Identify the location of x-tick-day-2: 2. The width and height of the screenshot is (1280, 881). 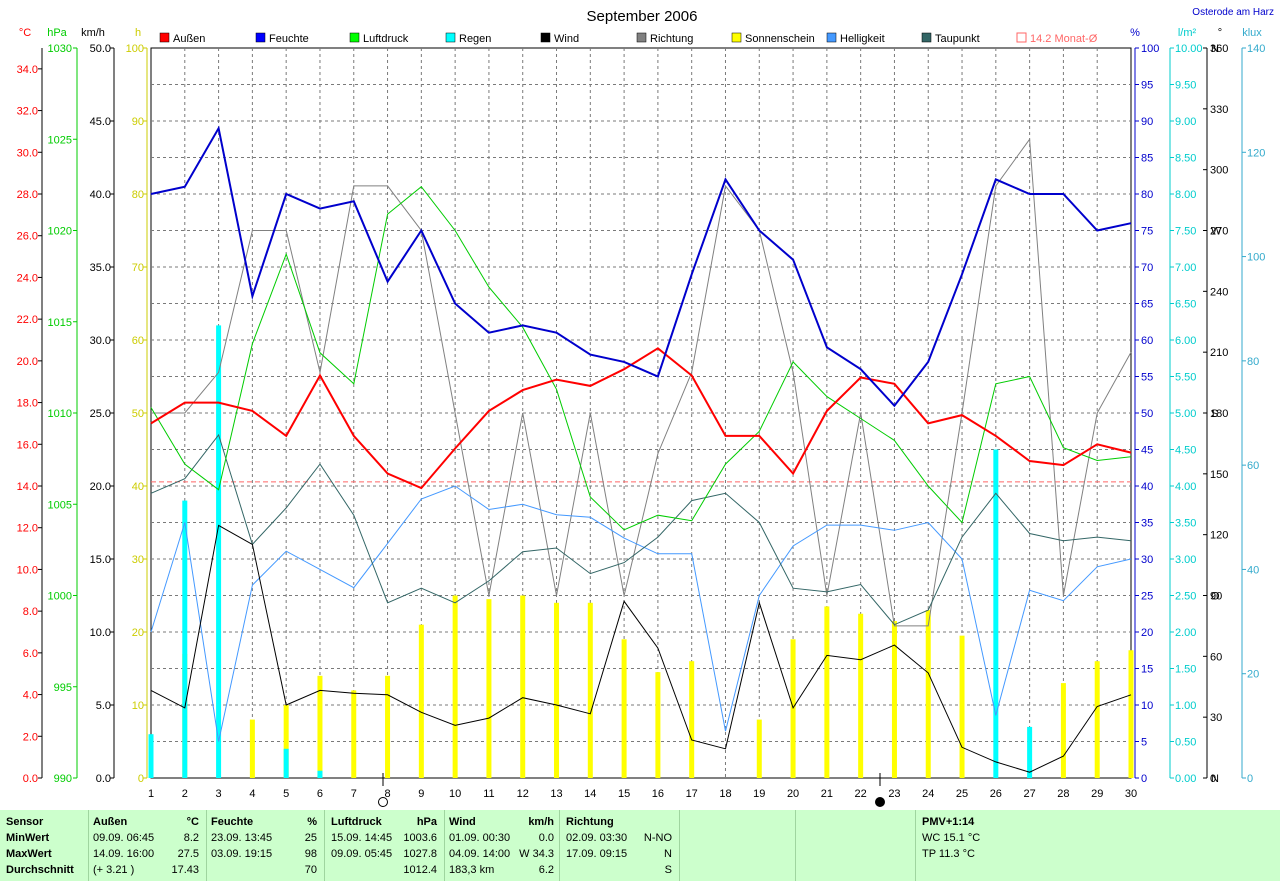
(185, 794).